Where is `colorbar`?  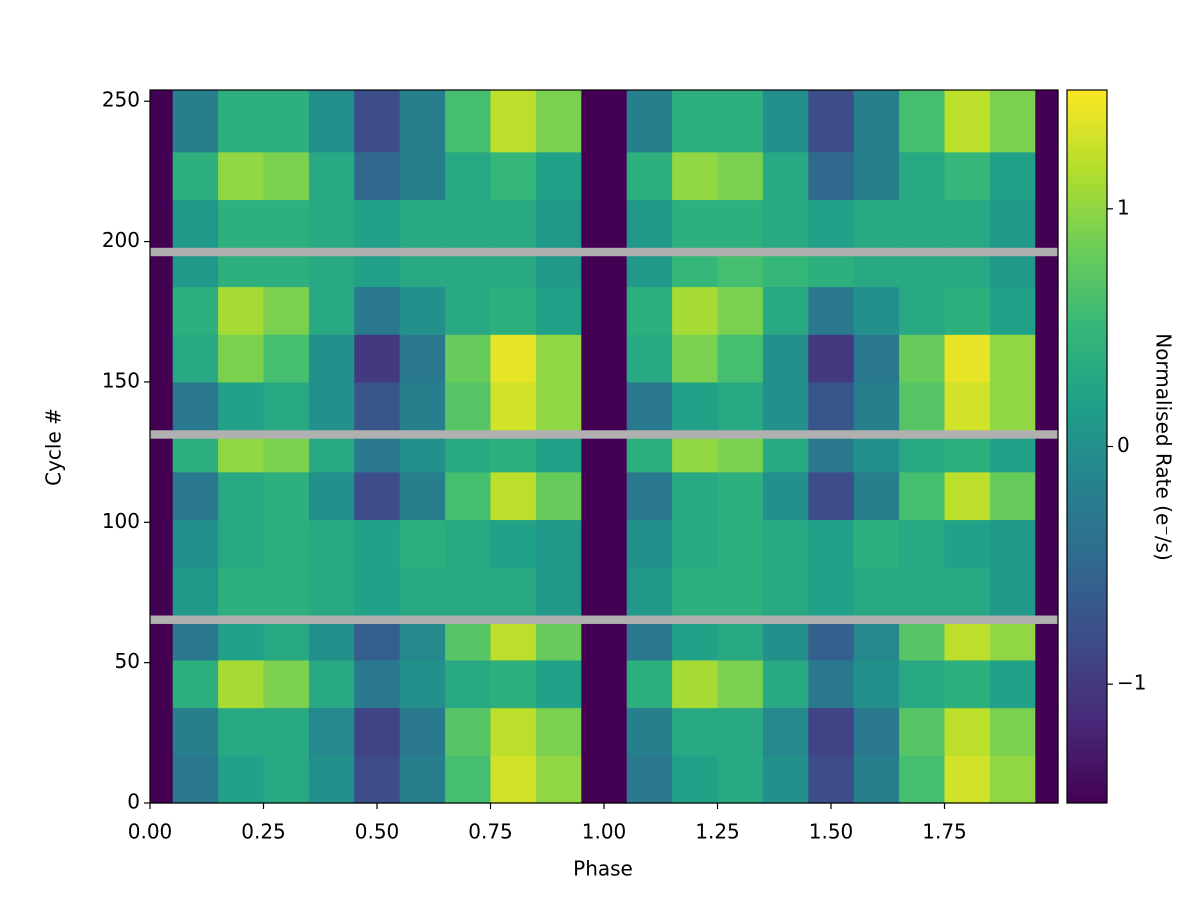 colorbar is located at coordinates (1087, 446).